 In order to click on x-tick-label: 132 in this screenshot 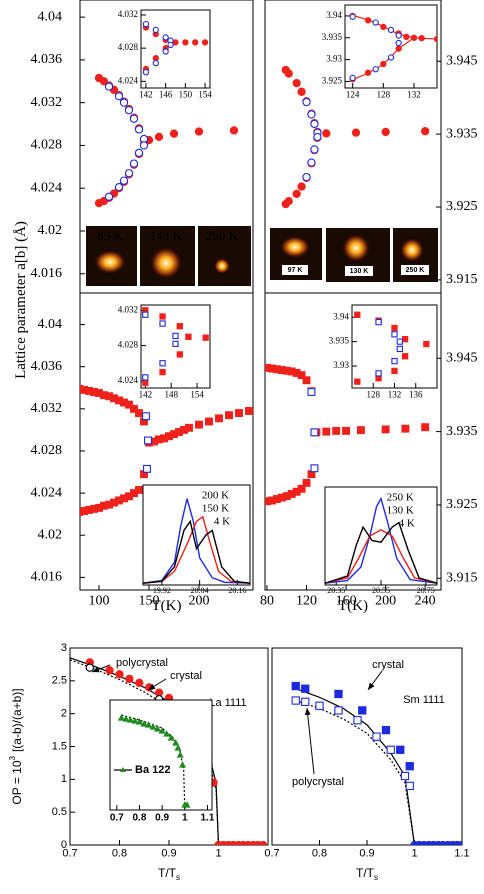, I will do `click(395, 394)`.